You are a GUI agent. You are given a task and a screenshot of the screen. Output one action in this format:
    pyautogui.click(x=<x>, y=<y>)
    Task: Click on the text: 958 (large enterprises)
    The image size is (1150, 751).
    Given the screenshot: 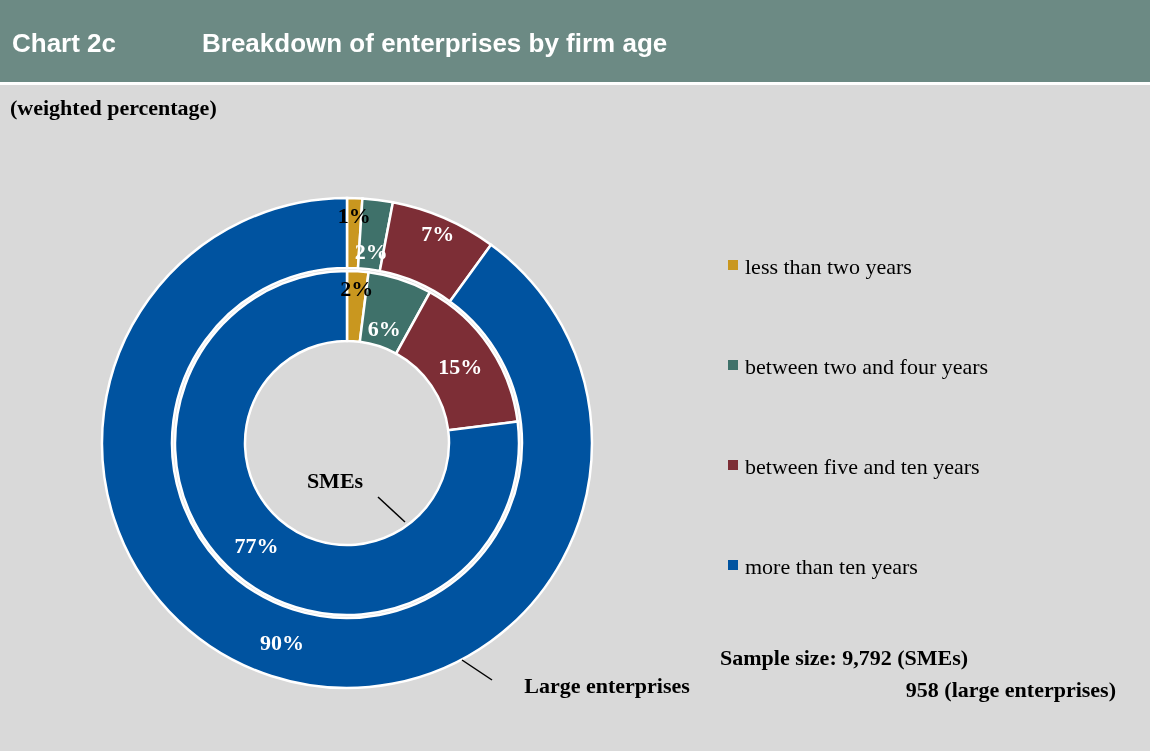 What is the action you would take?
    pyautogui.click(x=1010, y=689)
    